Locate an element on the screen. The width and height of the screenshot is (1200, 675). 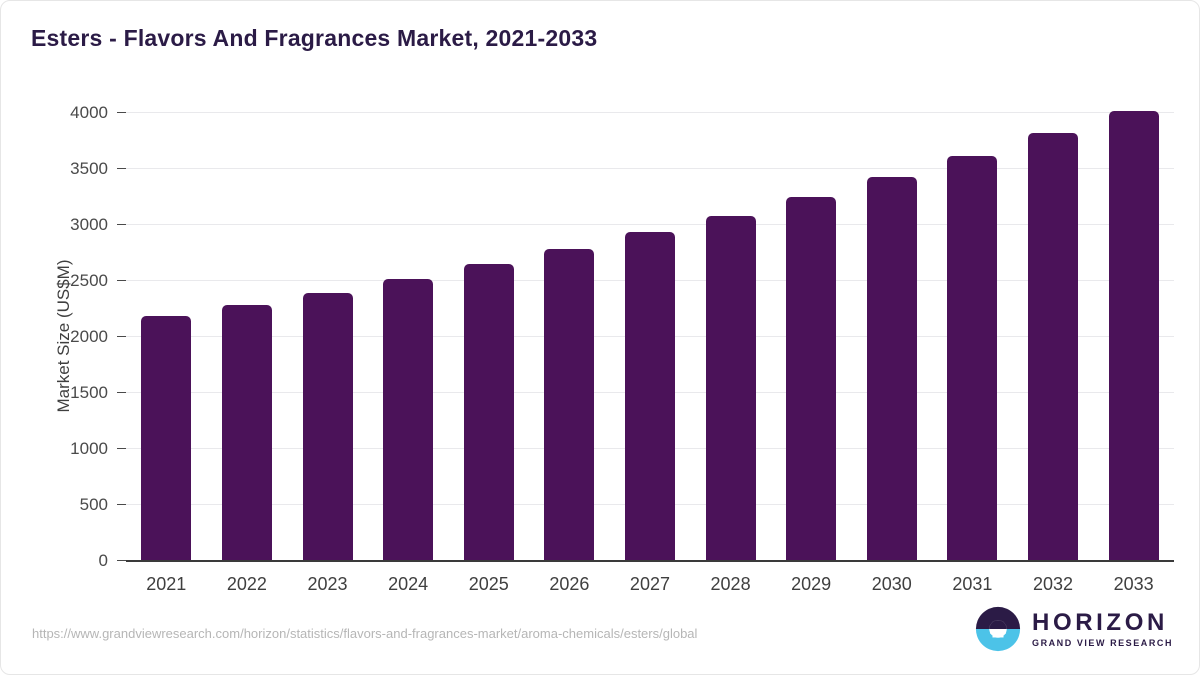
horizon-logo-icon is located at coordinates (998, 629).